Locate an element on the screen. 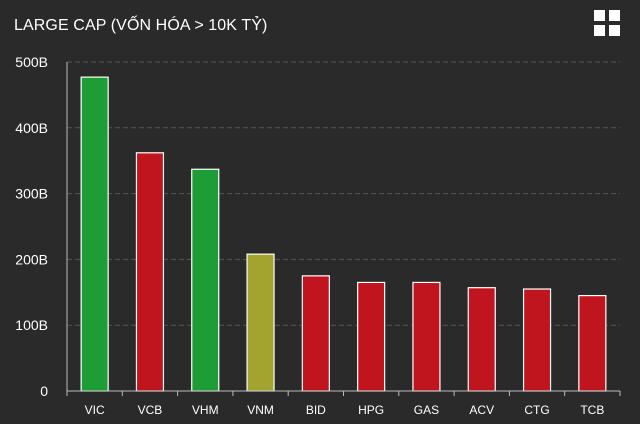 The width and height of the screenshot is (640, 424). bar-bid is located at coordinates (315, 333).